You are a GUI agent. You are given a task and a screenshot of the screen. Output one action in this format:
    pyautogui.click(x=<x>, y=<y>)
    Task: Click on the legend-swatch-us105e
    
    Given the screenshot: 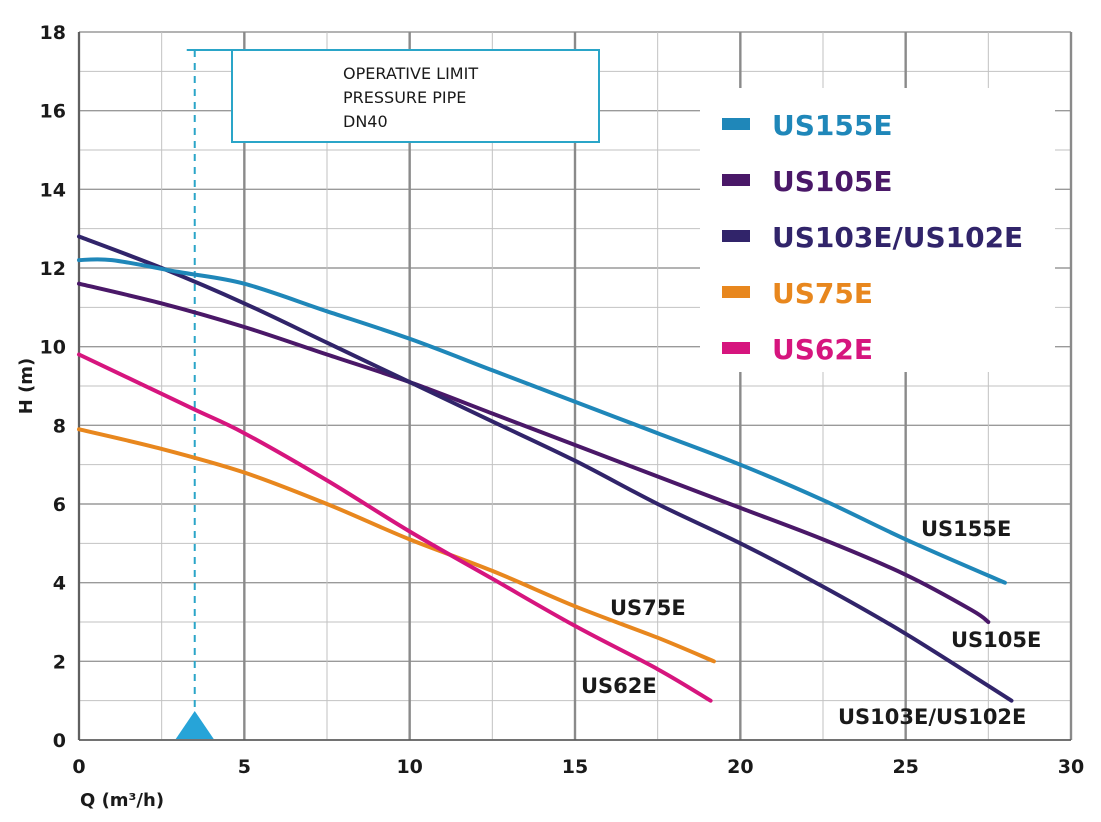 What is the action you would take?
    pyautogui.click(x=736, y=180)
    